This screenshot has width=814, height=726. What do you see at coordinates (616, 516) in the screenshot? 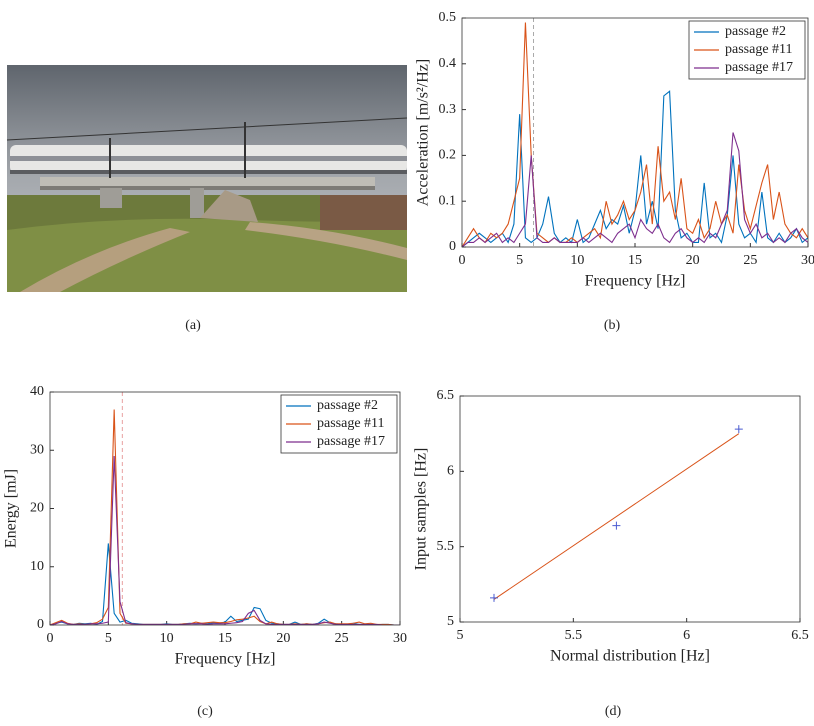
I see `fit-line` at bounding box center [616, 516].